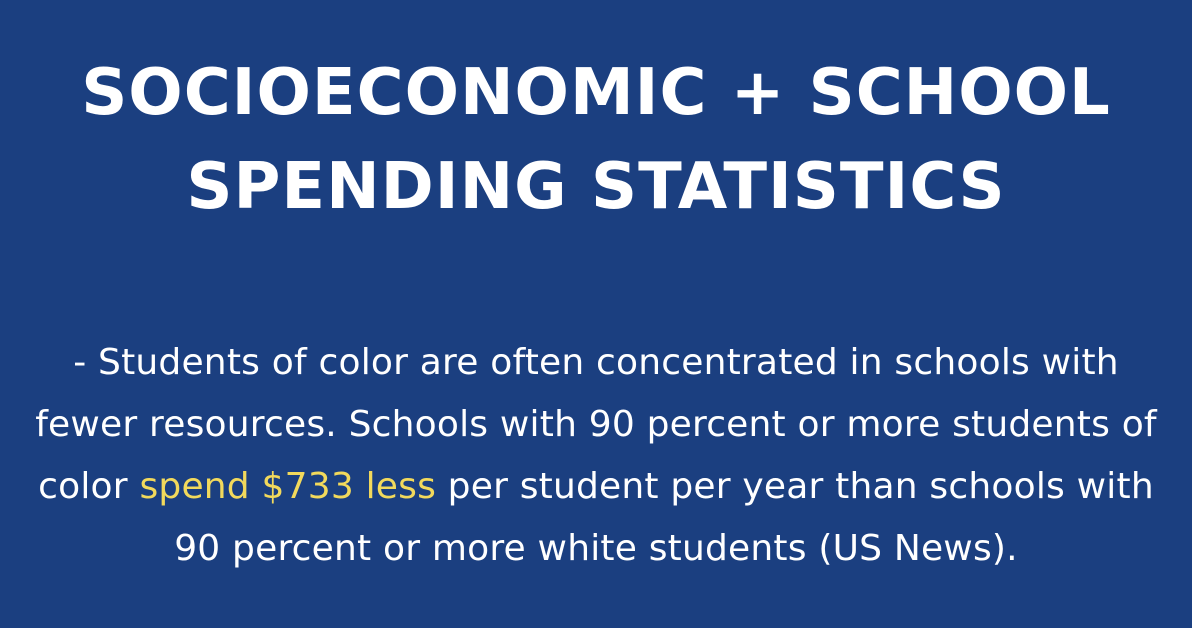 Image resolution: width=1192 pixels, height=628 pixels. I want to click on title-line-2: SPENDING STATISTICS, so click(596, 187).